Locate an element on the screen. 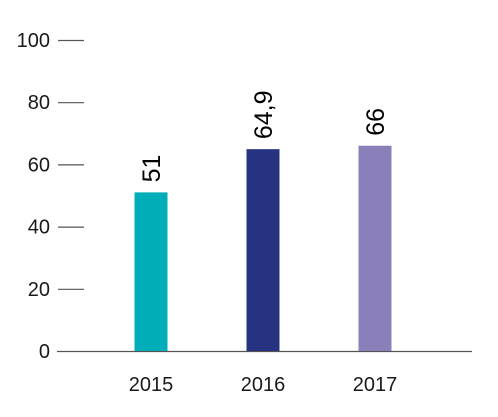 This screenshot has height=417, width=498. y-tick-label: 40 is located at coordinates (39, 228).